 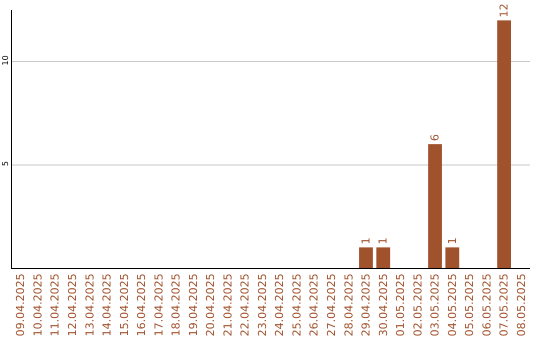 I want to click on x-tick-label: 05.05.2025, so click(x=469, y=304).